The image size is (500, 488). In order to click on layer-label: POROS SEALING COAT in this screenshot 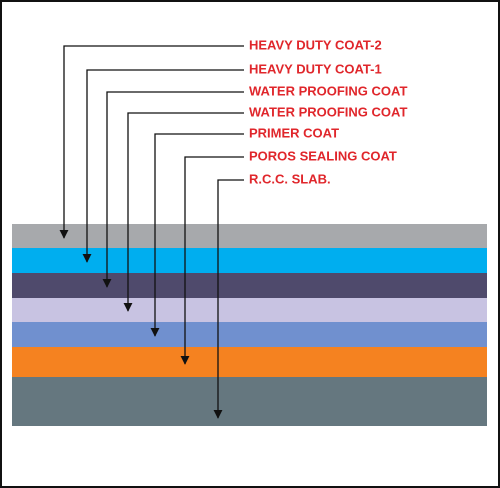, I will do `click(323, 155)`.